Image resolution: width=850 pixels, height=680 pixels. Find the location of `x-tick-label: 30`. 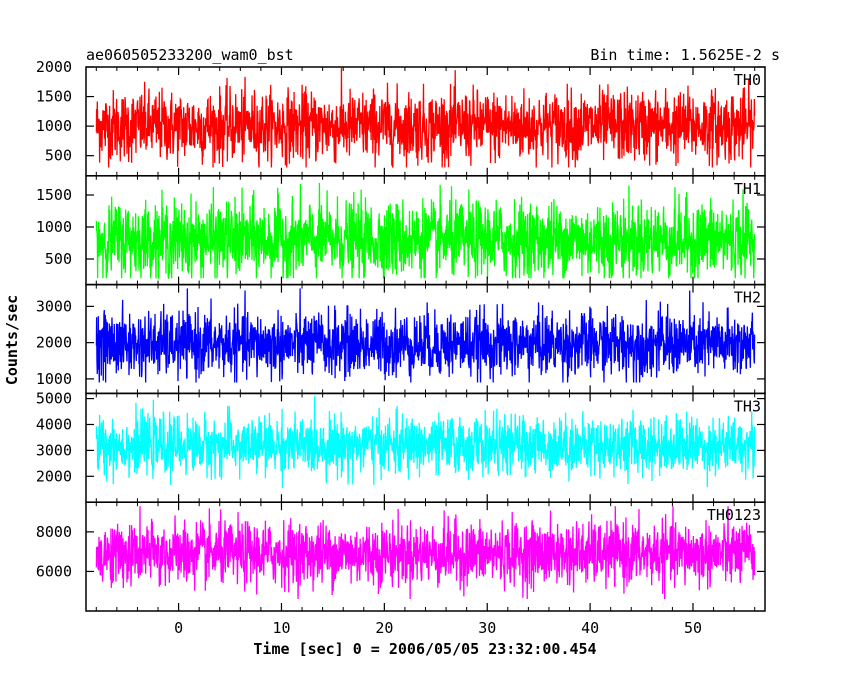

x-tick-label: 30 is located at coordinates (487, 628).